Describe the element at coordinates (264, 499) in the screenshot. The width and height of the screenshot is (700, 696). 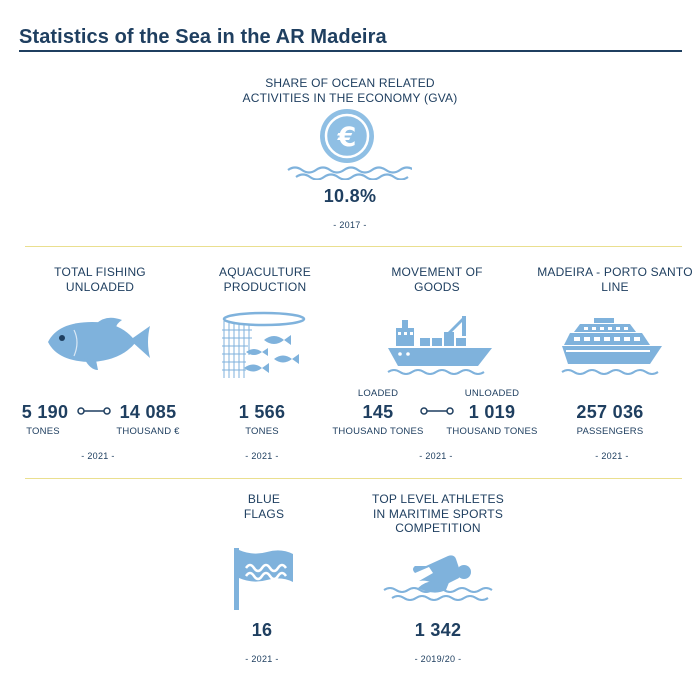
I see `blue-flags-label-line1: BLUE` at that location.